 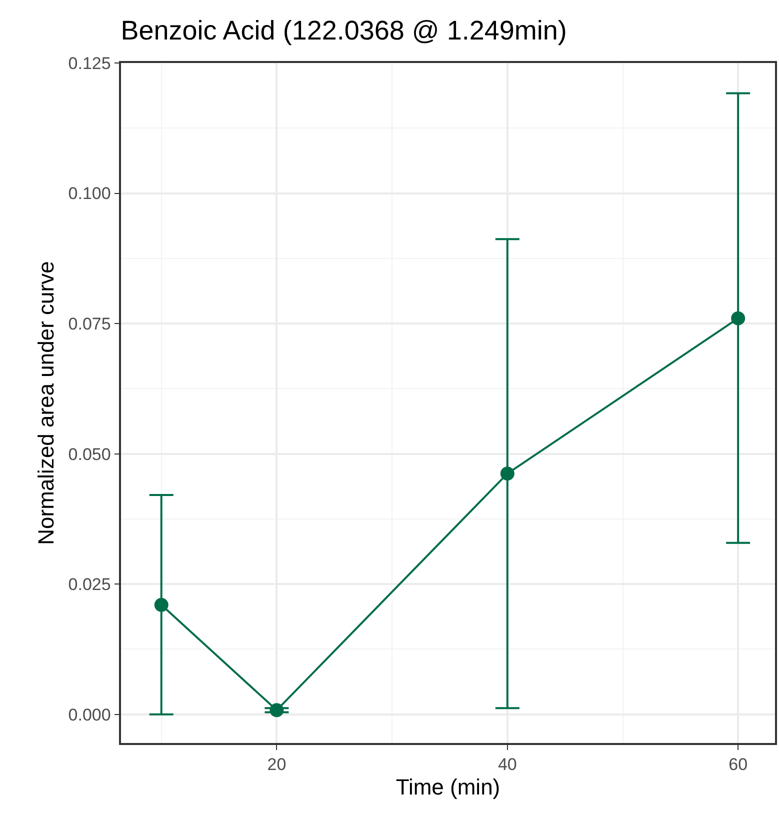 What do you see at coordinates (507, 764) in the screenshot?
I see `x-tick-label: 40` at bounding box center [507, 764].